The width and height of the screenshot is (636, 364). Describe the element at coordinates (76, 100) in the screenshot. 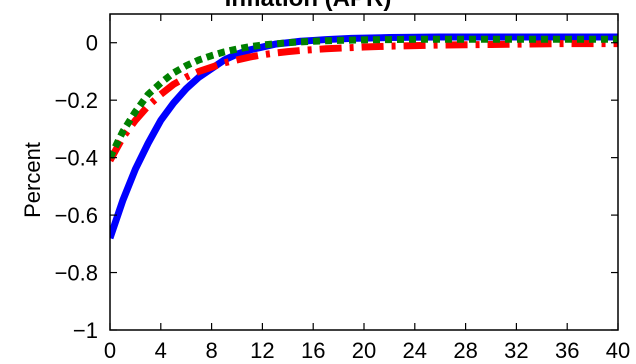

I see `y-tick-label-1: −0.2` at that location.